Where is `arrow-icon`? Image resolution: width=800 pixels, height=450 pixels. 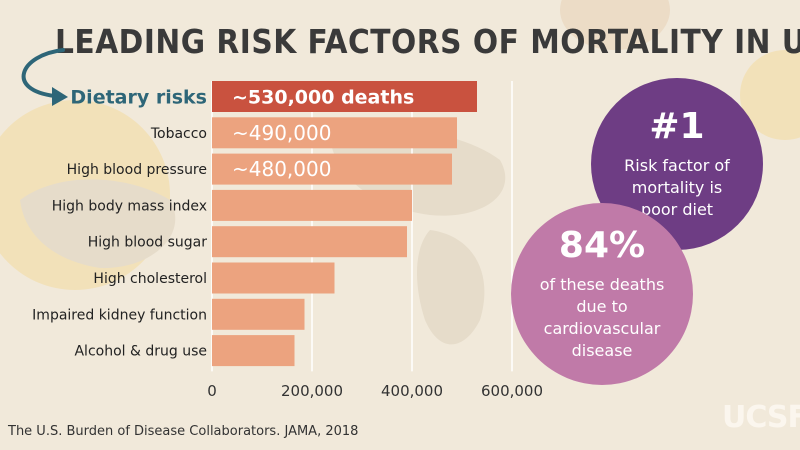 arrow-icon is located at coordinates (44, 77).